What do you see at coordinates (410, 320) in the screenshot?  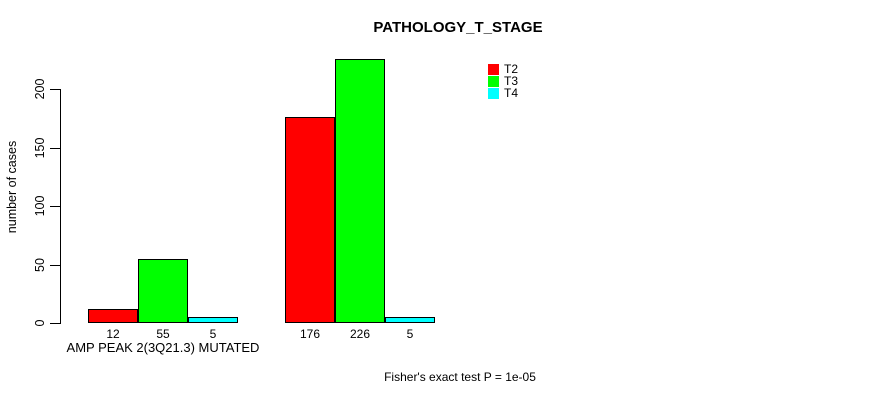 I see `bar-t4-group2` at bounding box center [410, 320].